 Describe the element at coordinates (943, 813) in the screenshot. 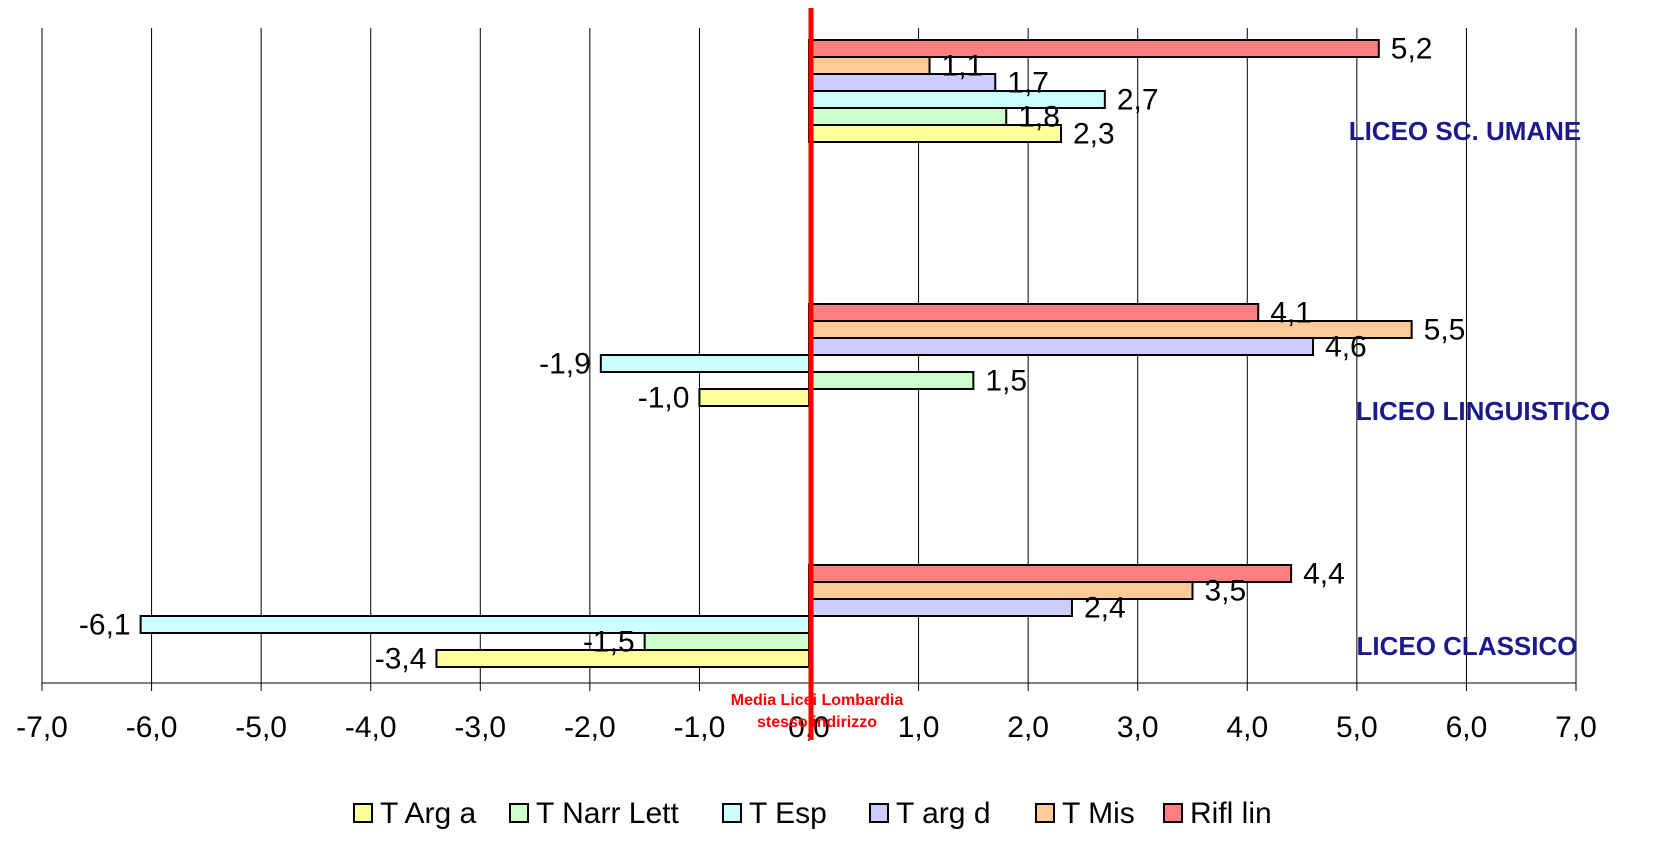

I see `legend-label: T arg d` at that location.